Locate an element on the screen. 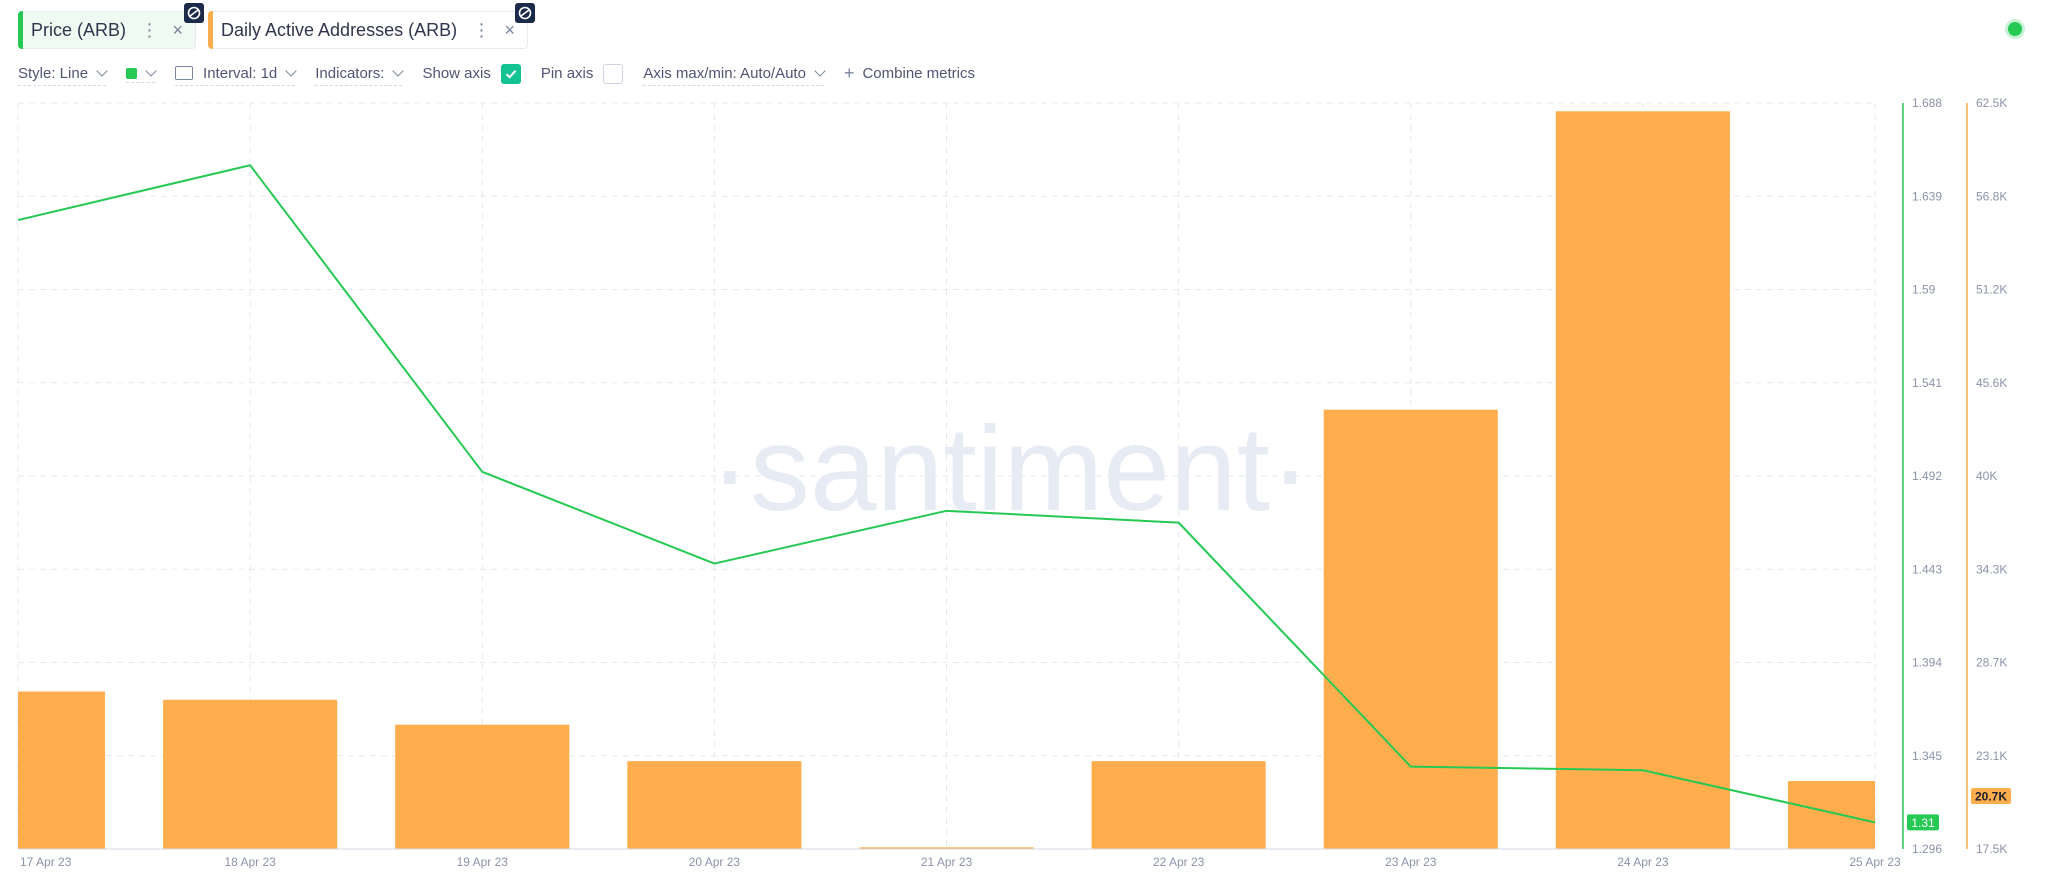 This screenshot has height=887, width=2048. plus-icon: + is located at coordinates (849, 73).